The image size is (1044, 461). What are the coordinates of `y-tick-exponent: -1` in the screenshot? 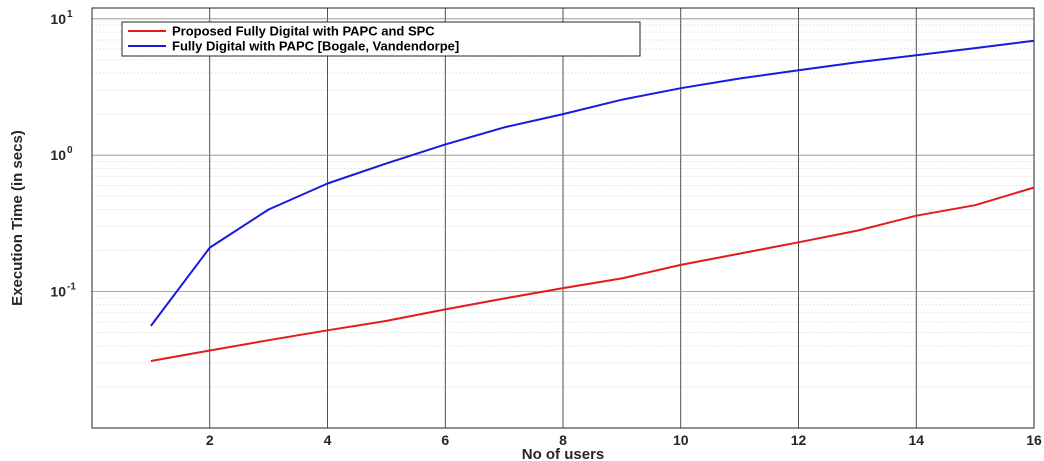 It's located at (71, 287).